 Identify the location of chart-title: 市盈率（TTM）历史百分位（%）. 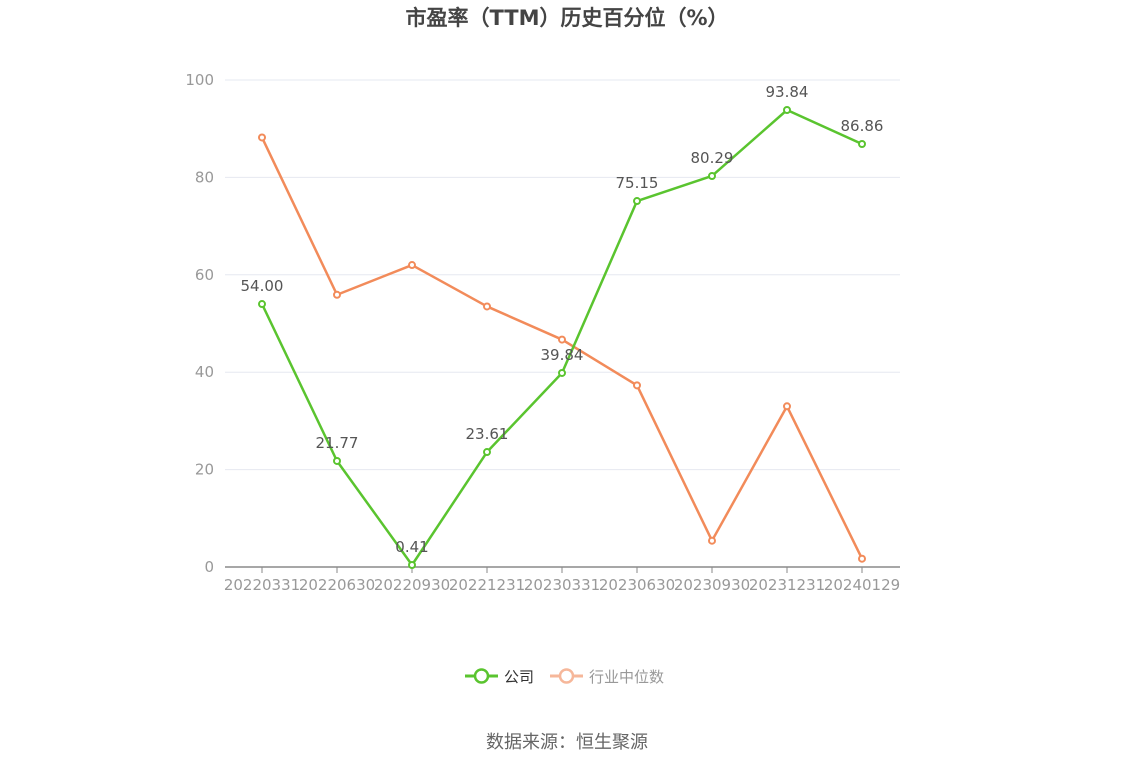
(566, 18).